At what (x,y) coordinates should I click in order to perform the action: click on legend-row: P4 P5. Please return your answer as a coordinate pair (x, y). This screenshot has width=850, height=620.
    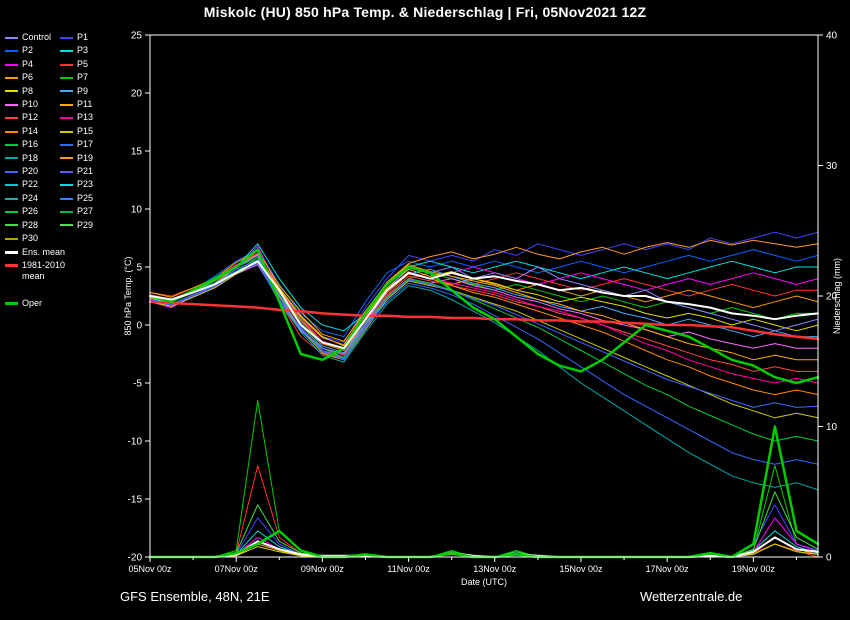
    Looking at the image, I should click on (49, 64).